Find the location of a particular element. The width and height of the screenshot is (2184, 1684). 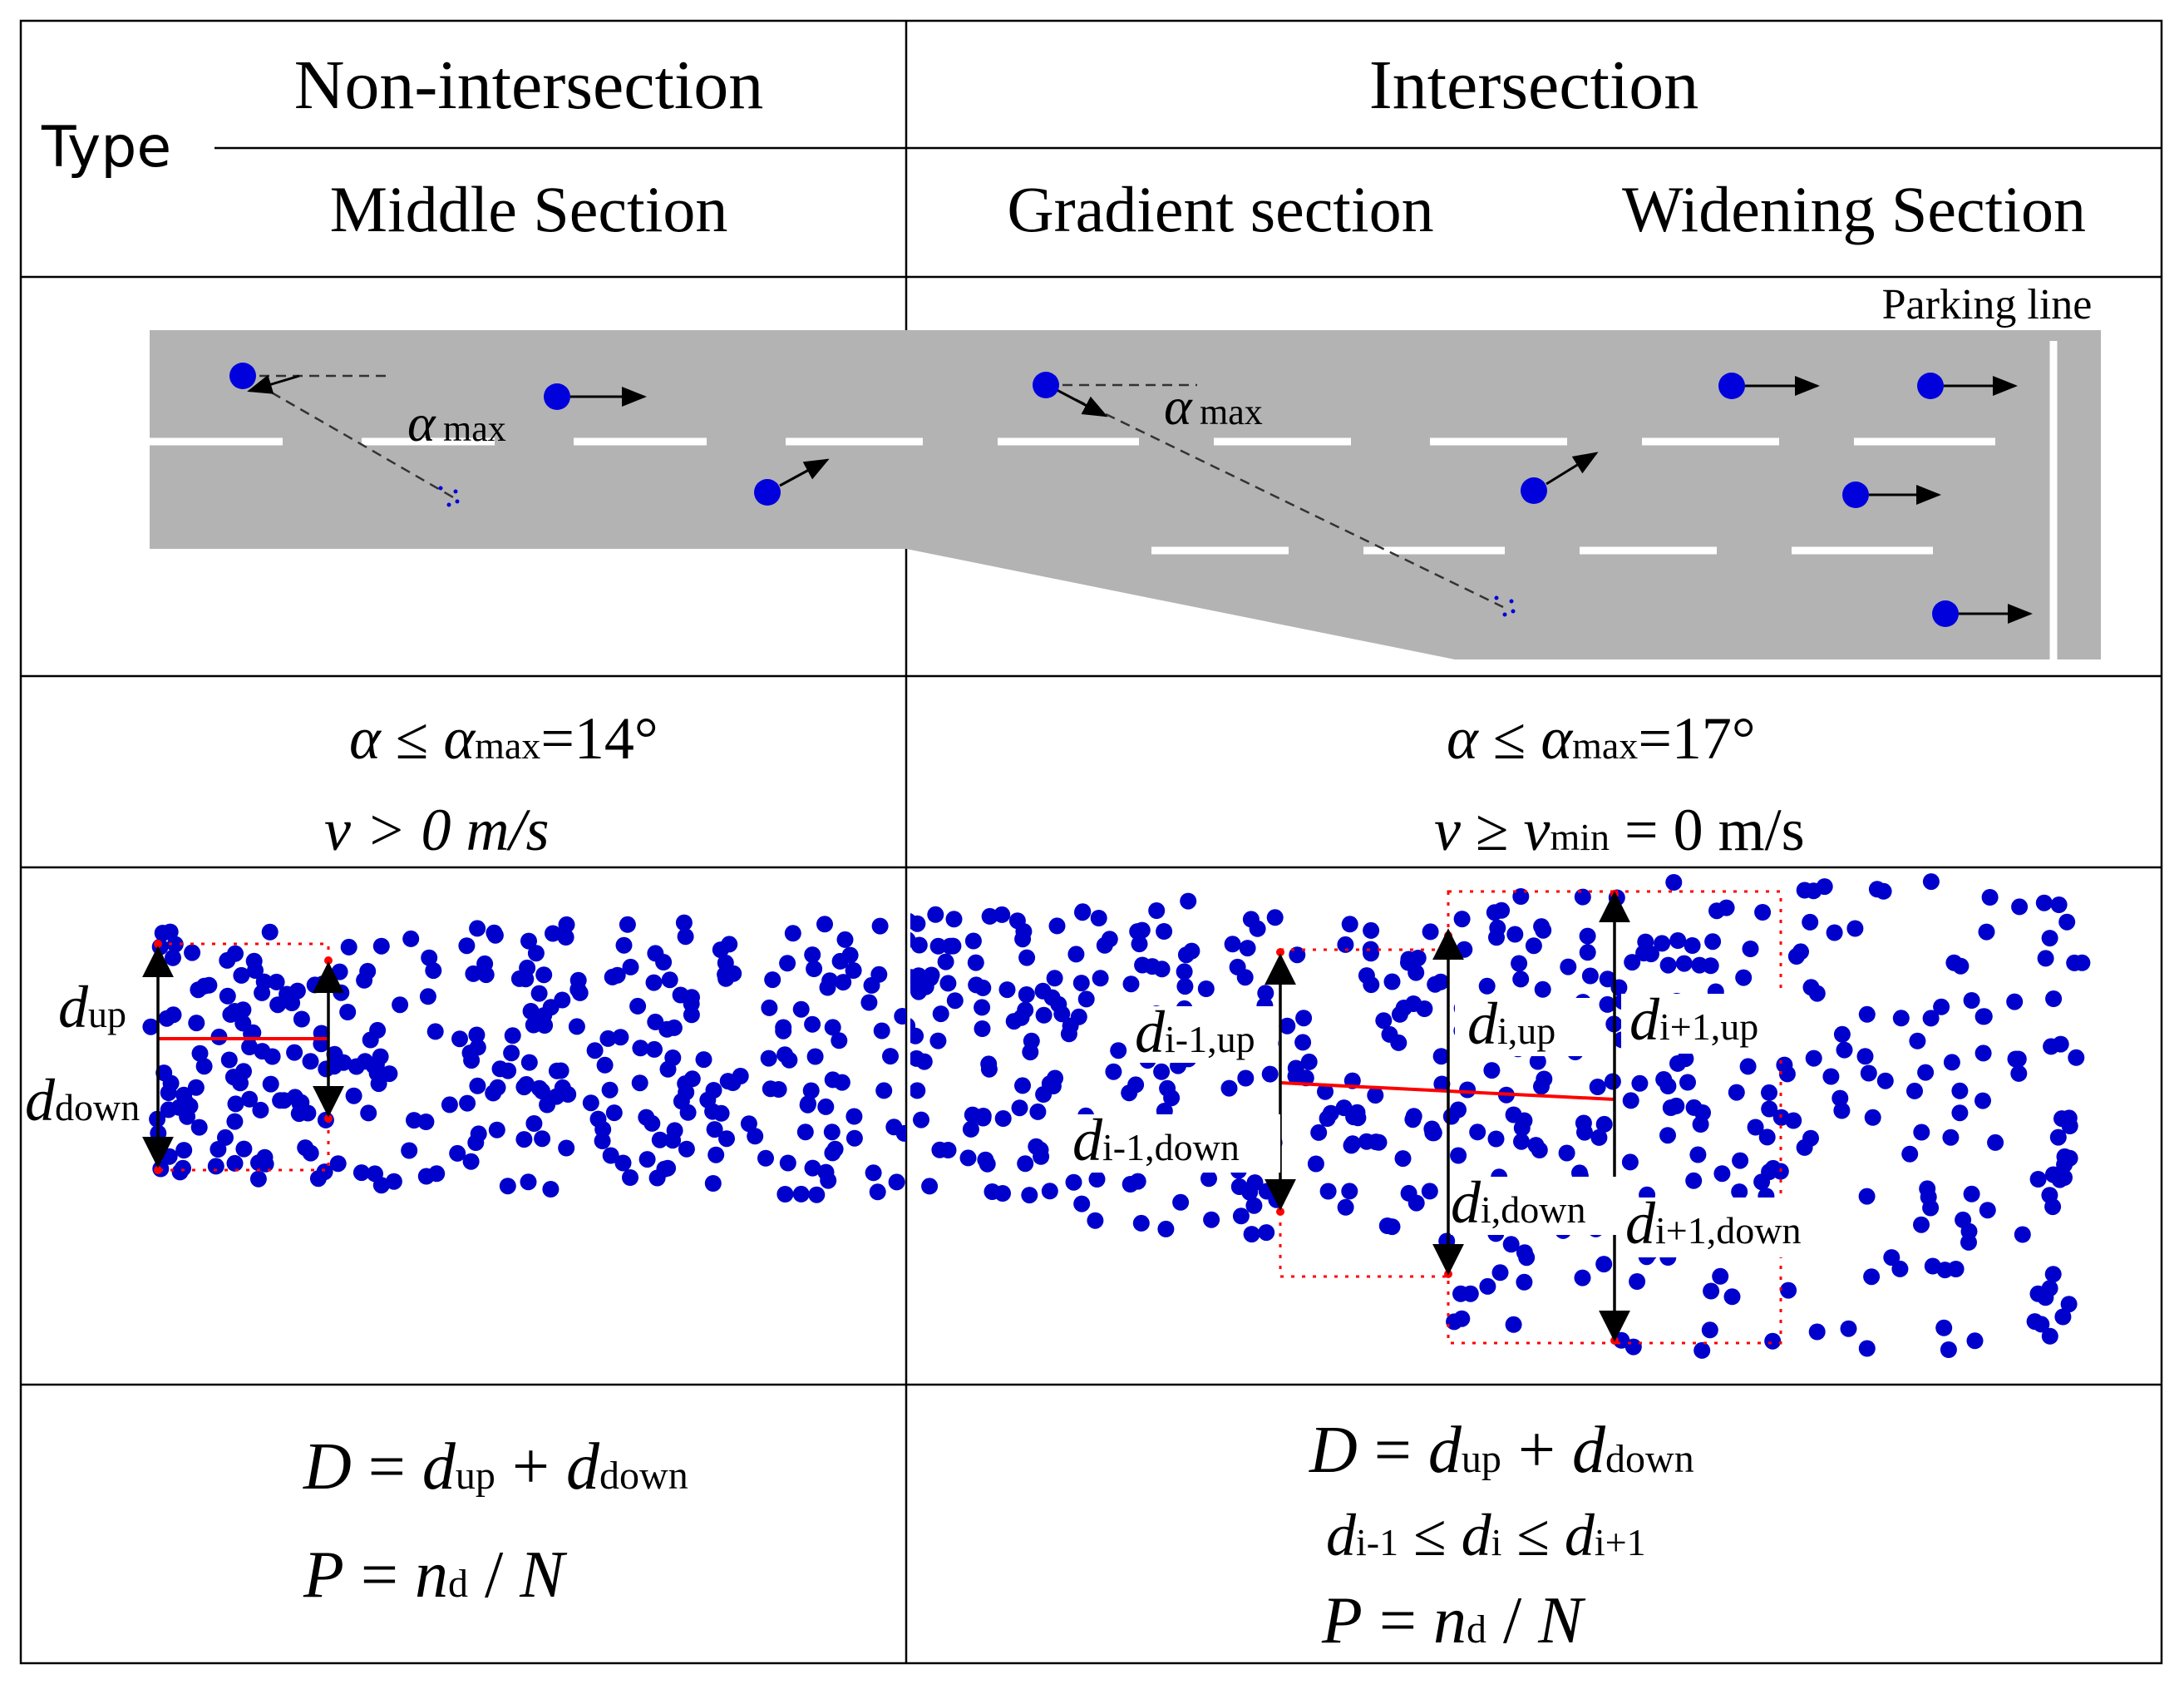

label-d-i-up: di,up is located at coordinates (1511, 1024).